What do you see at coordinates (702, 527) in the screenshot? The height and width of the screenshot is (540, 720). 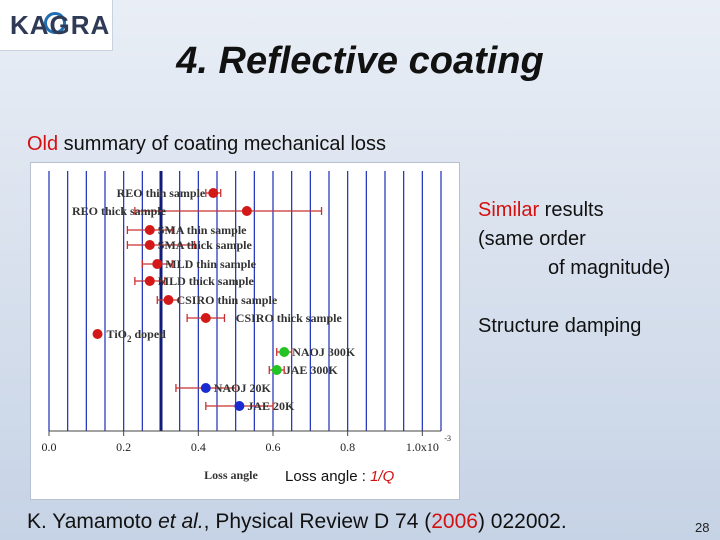 I see `page-number: 28` at bounding box center [702, 527].